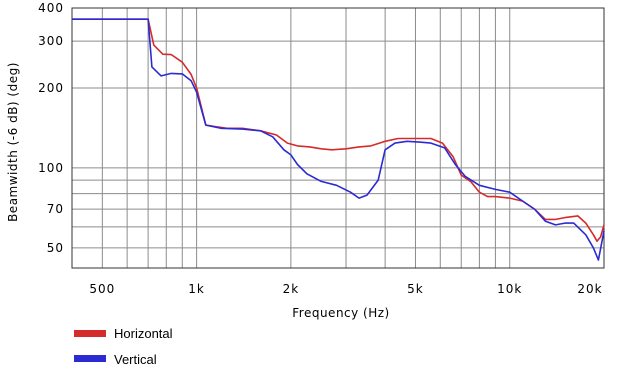 Image resolution: width=632 pixels, height=372 pixels. Describe the element at coordinates (55, 248) in the screenshot. I see `y-tick-label: 50` at that location.